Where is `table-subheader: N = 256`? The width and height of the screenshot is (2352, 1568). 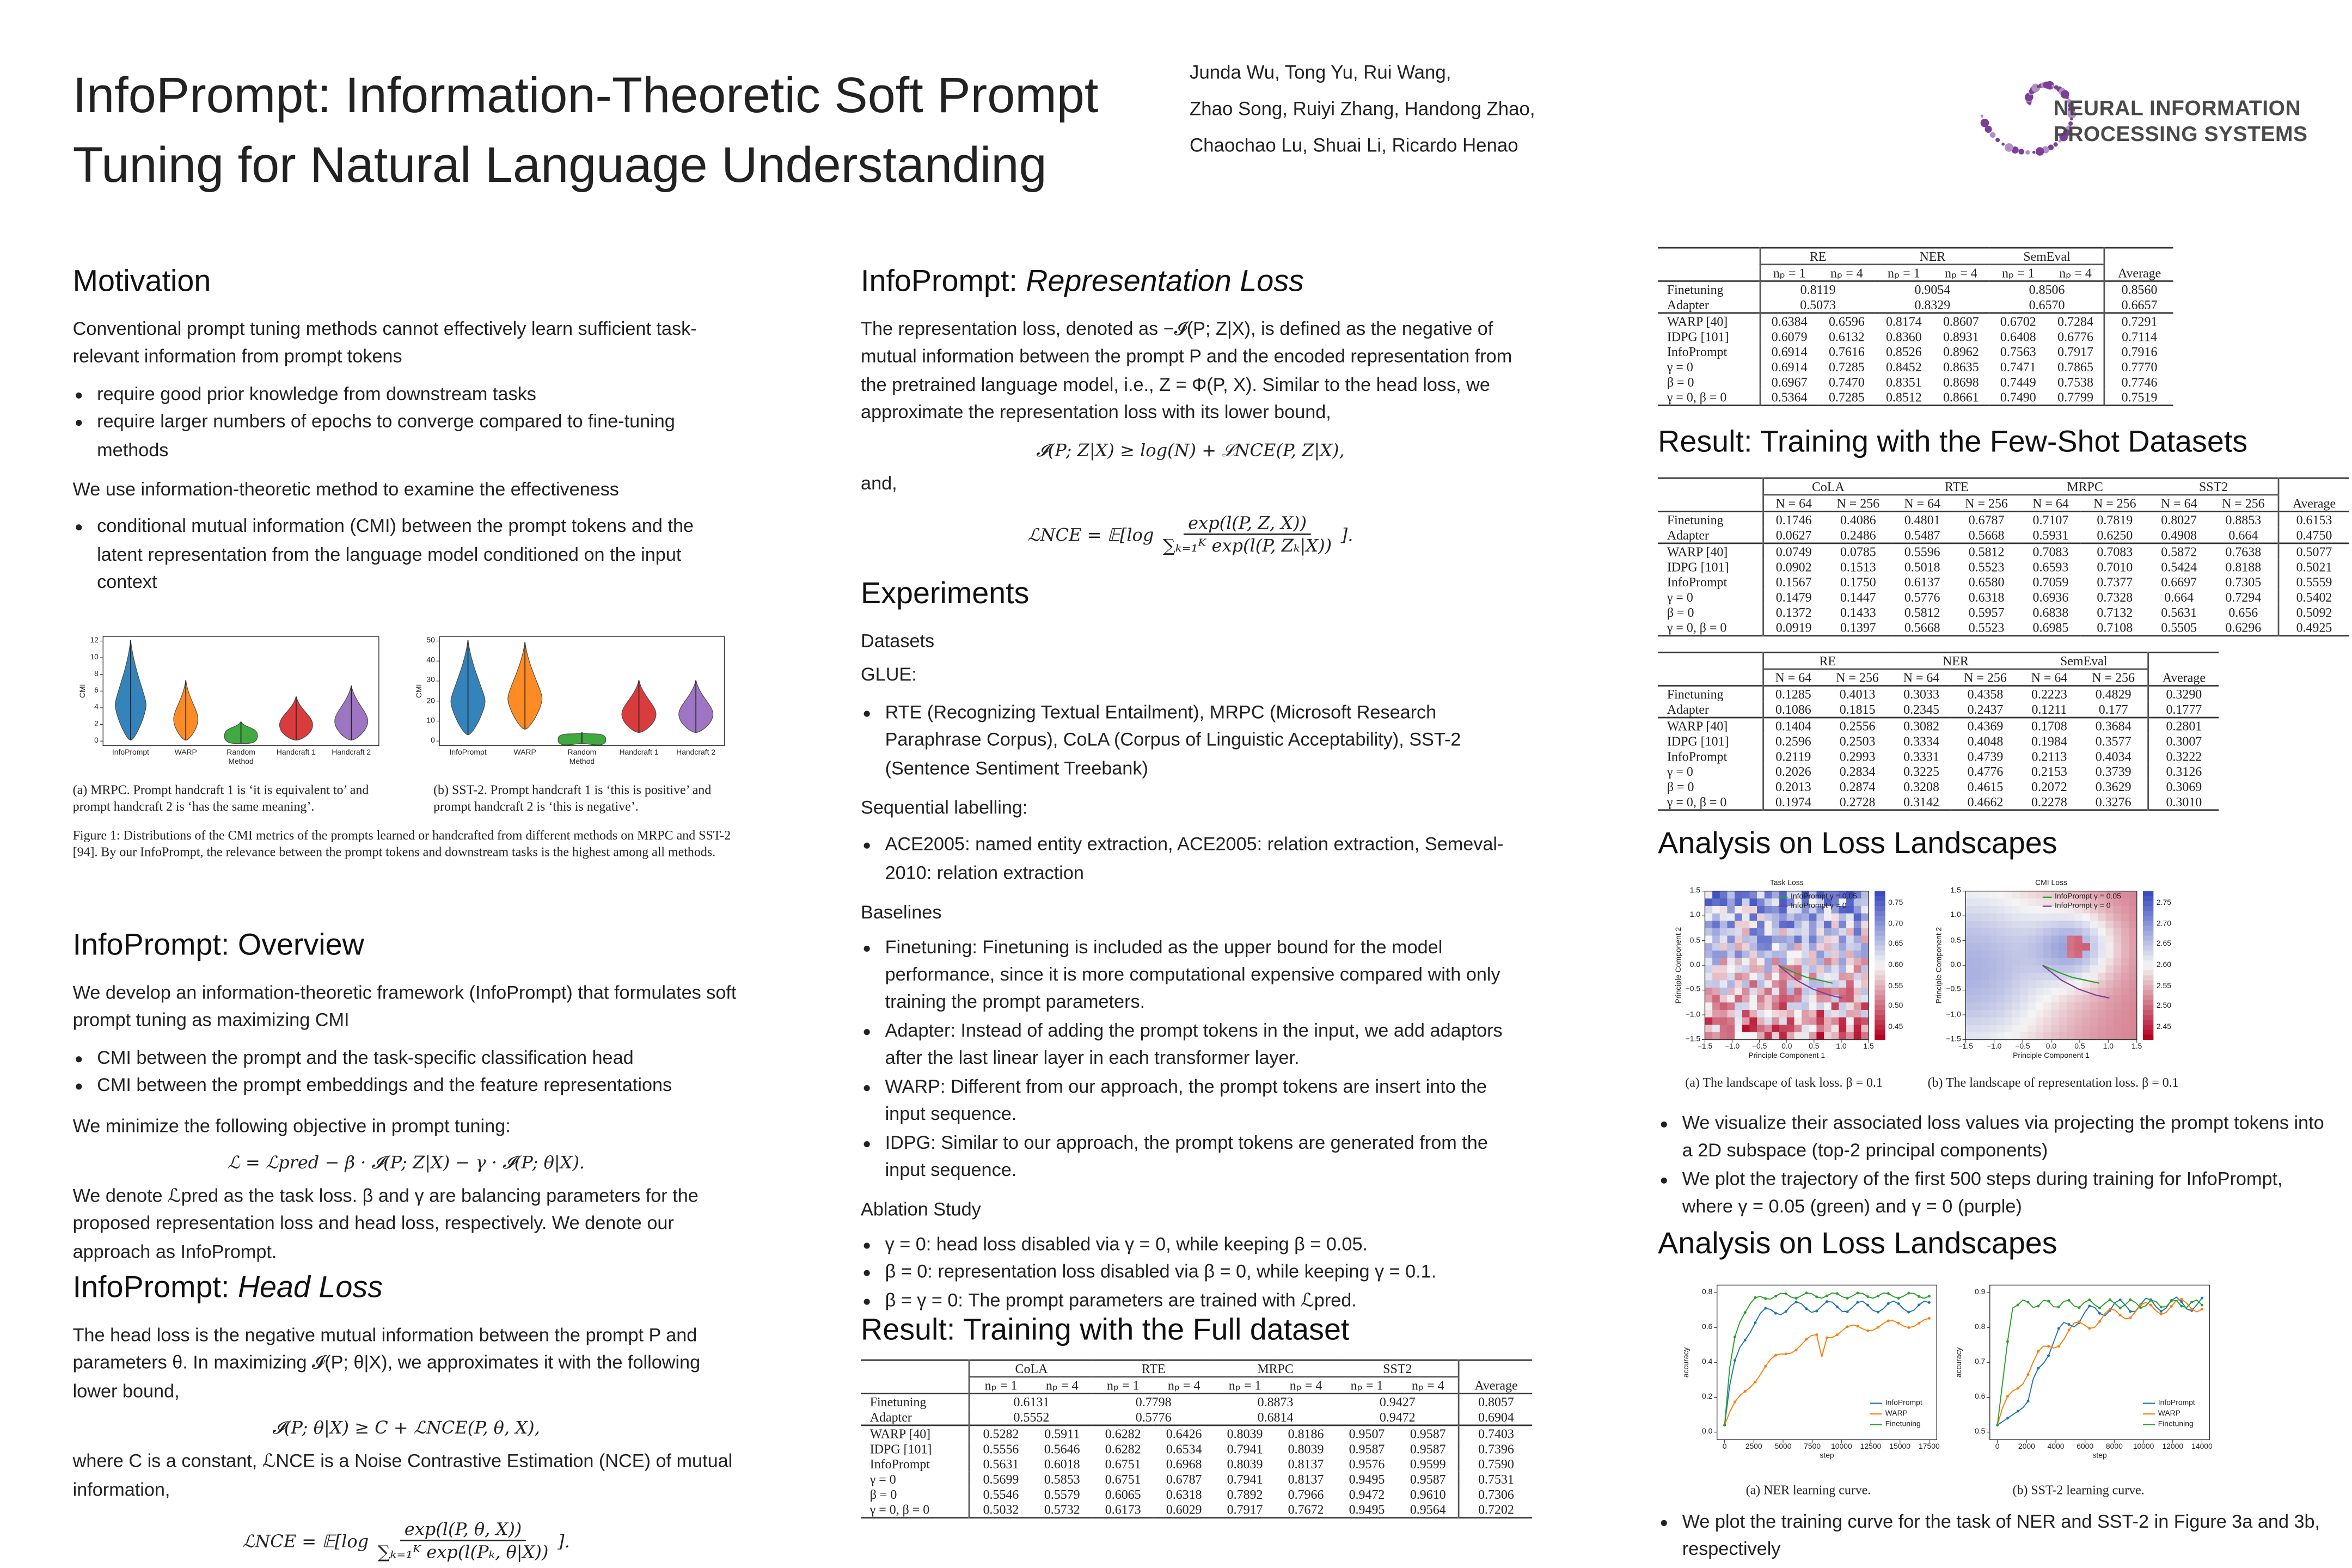 table-subheader: N = 256 is located at coordinates (2113, 677).